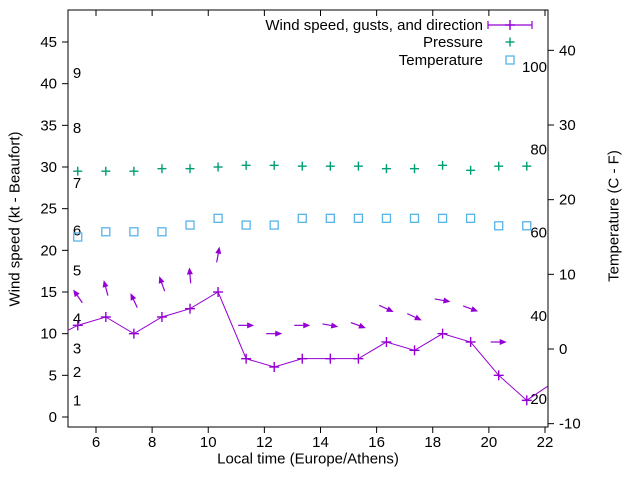 Image resolution: width=640 pixels, height=480 pixels. What do you see at coordinates (77, 73) in the screenshot?
I see `beaufort-scale-label: 9` at bounding box center [77, 73].